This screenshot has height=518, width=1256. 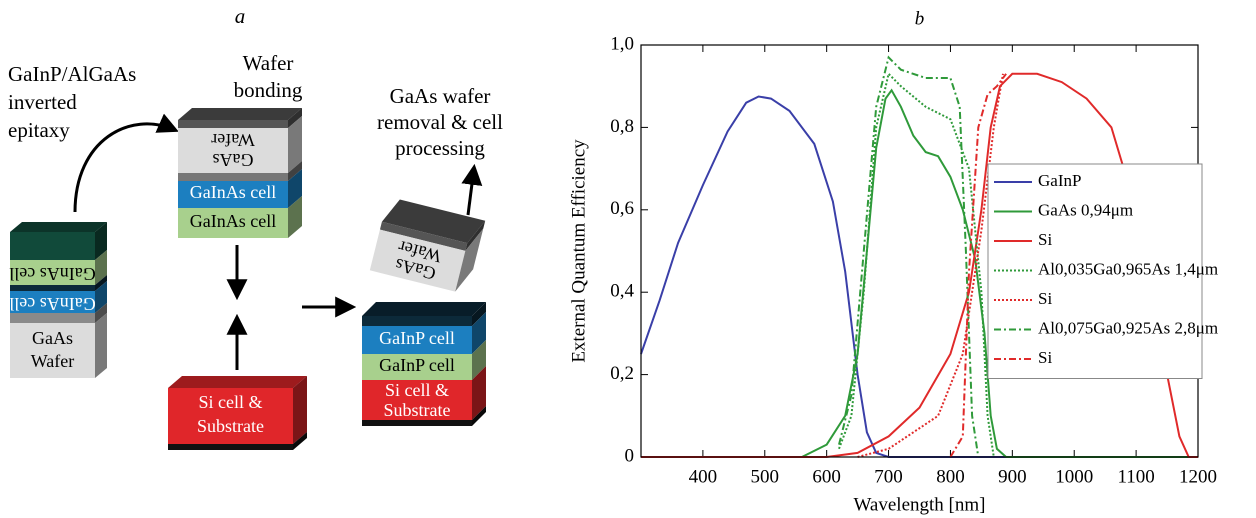 I want to click on x-tick-label: 400, so click(x=703, y=476).